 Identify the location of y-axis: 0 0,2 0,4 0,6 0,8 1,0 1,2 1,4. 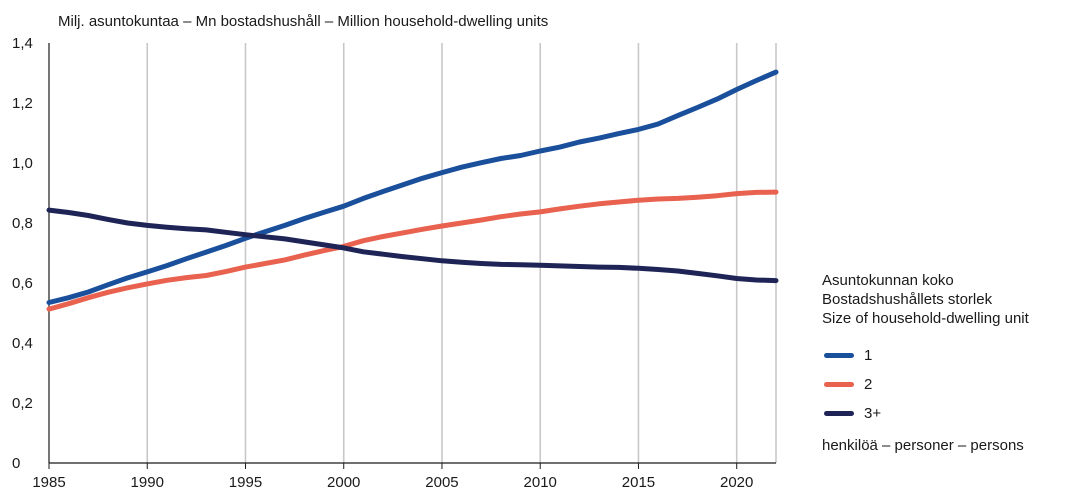
(22, 253).